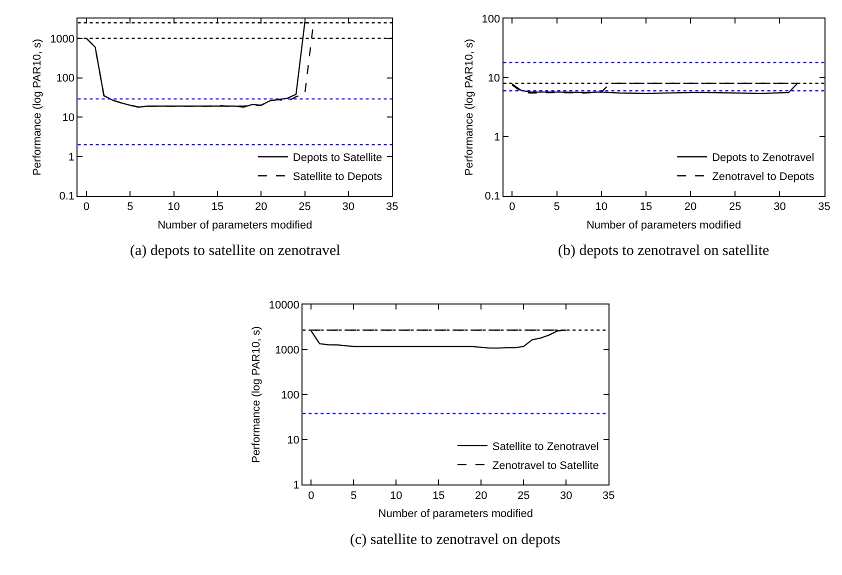 The width and height of the screenshot is (842, 575). I want to click on legend-label: Satellite to Depots, so click(337, 177).